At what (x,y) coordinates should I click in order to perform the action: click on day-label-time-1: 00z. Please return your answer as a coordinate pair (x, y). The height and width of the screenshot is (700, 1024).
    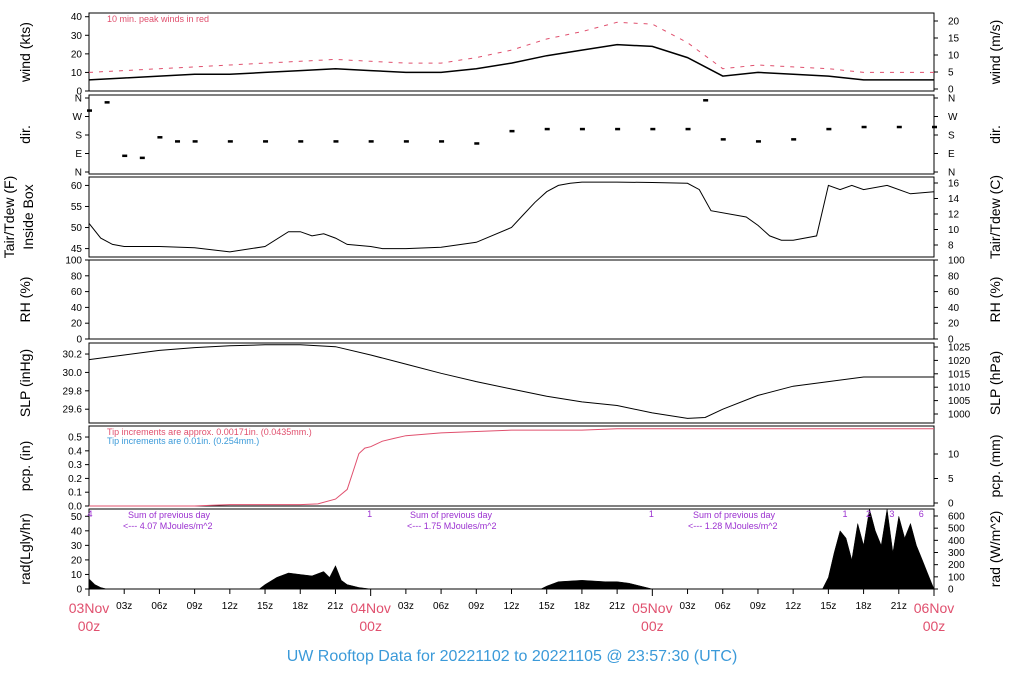
    Looking at the image, I should click on (370, 626).